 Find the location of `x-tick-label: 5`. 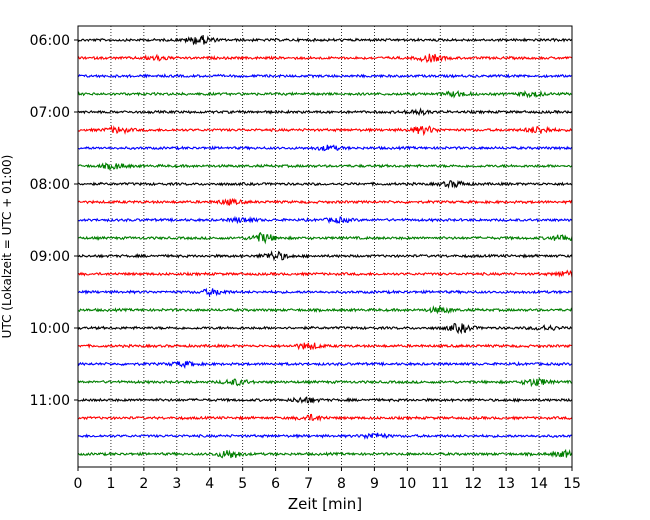

x-tick-label: 5 is located at coordinates (242, 484).